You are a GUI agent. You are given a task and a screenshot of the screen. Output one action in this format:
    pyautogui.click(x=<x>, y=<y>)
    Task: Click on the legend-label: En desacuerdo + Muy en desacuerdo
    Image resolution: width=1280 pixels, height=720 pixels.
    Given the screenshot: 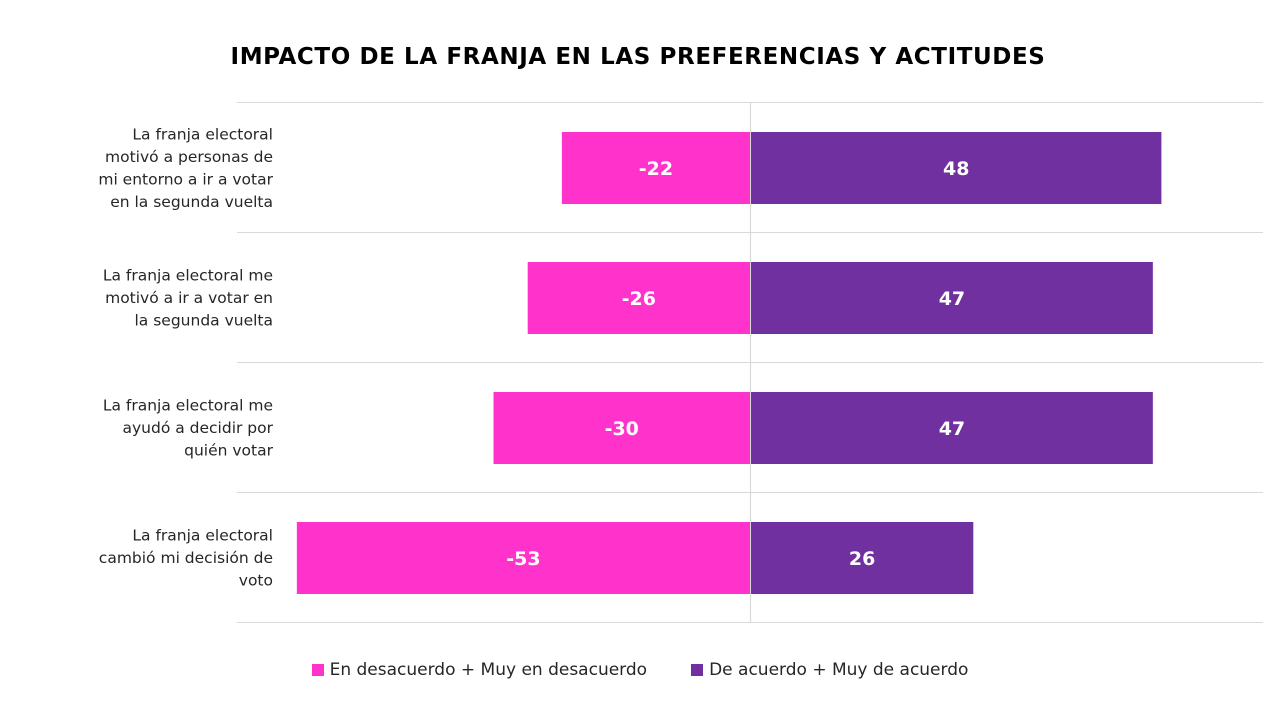 What is the action you would take?
    pyautogui.click(x=488, y=670)
    